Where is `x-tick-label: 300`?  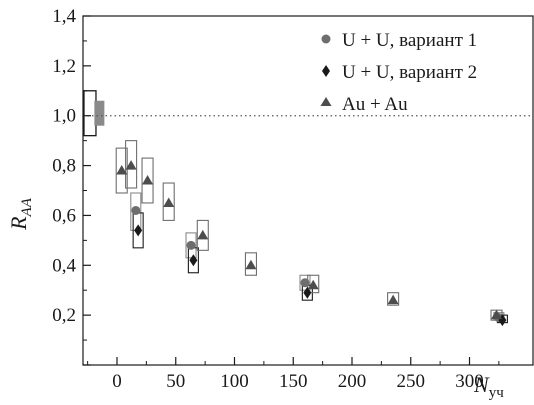
x-tick-label: 300 is located at coordinates (469, 381).